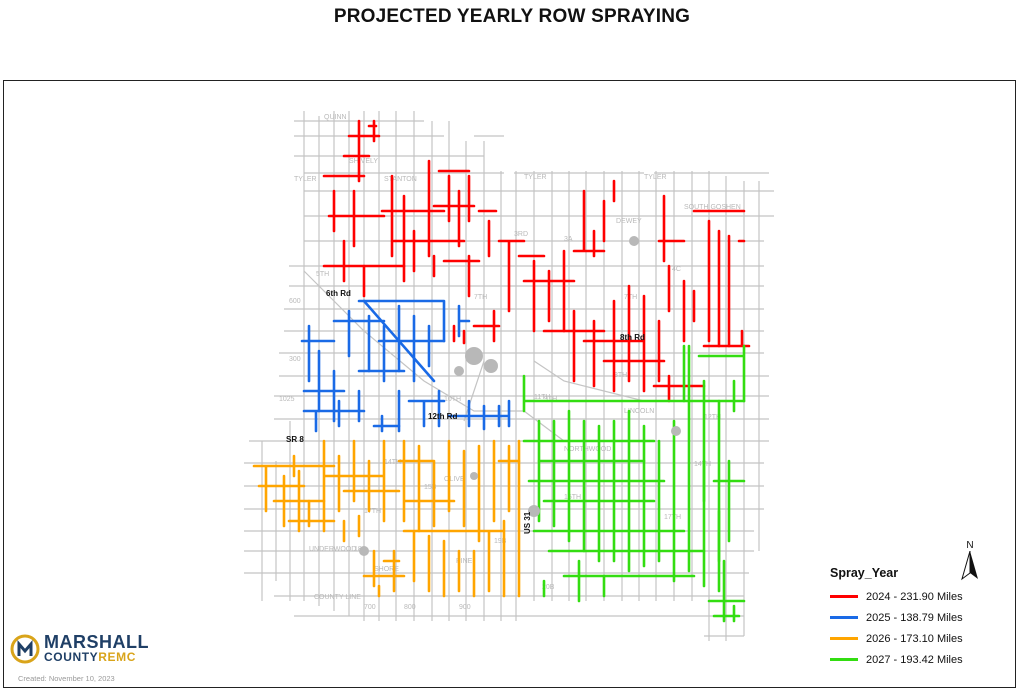  What do you see at coordinates (363, 161) in the screenshot?
I see `svg-text: SHIVELY` at bounding box center [363, 161].